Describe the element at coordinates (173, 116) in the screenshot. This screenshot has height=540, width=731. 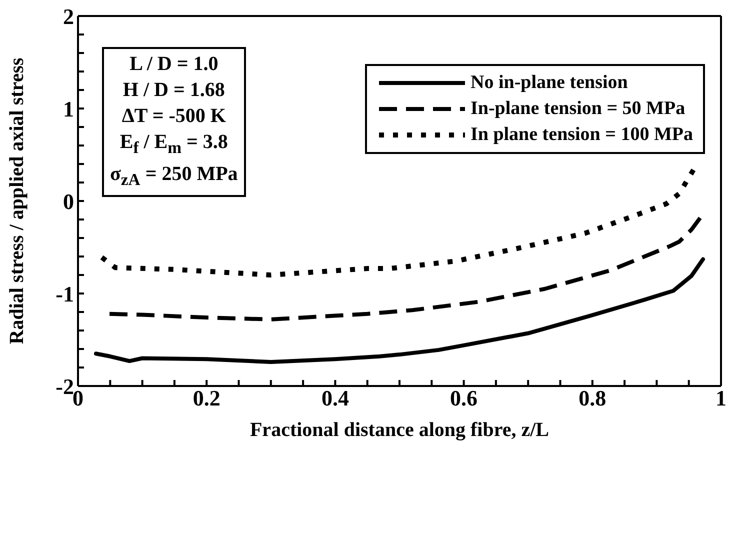
I see `annotation: ΔT = -500 K` at that location.